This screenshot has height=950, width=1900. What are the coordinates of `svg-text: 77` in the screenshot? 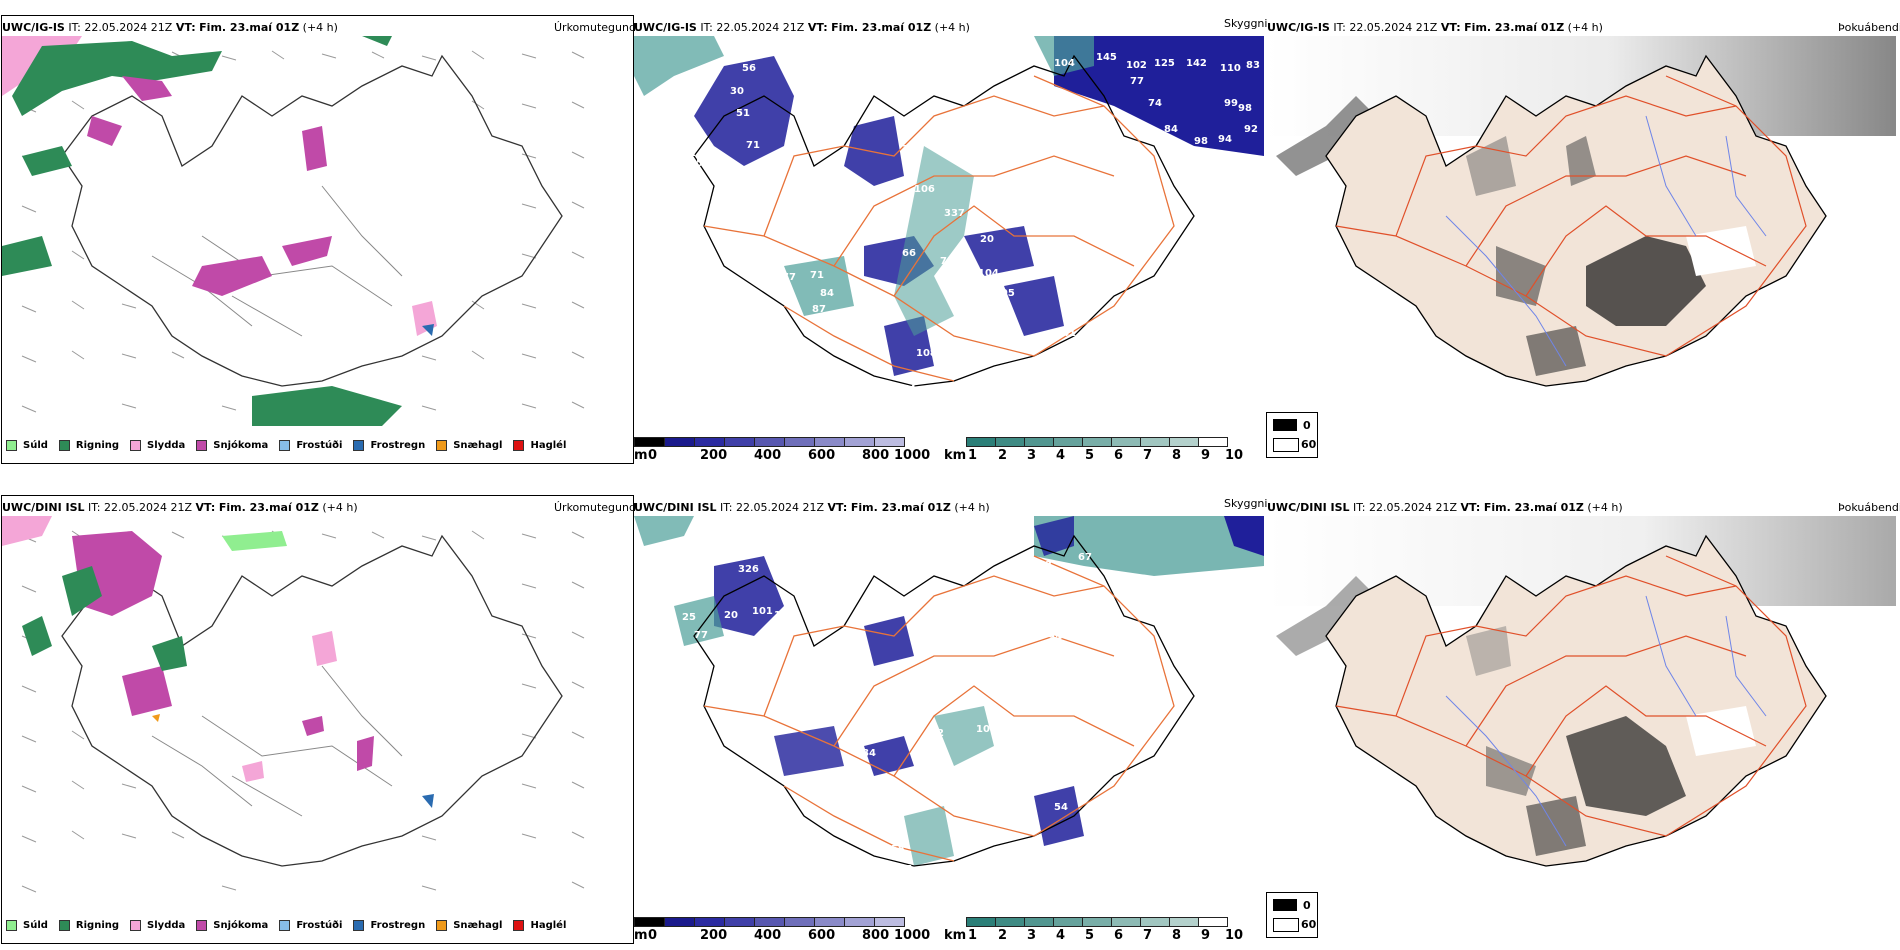 It's located at (701, 635).